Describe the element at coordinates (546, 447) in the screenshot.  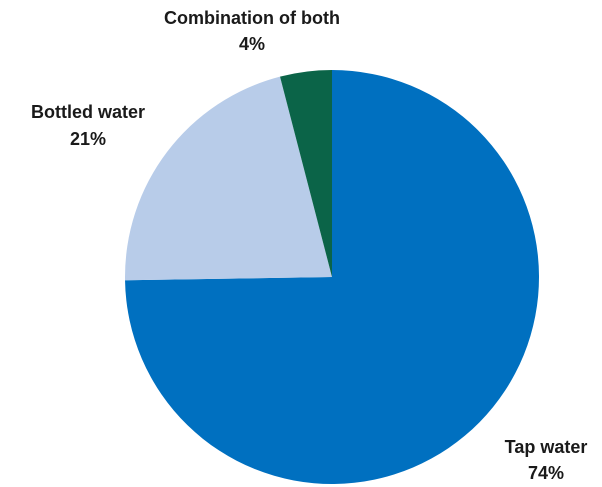
I see `label-tap-name: Tap water` at that location.